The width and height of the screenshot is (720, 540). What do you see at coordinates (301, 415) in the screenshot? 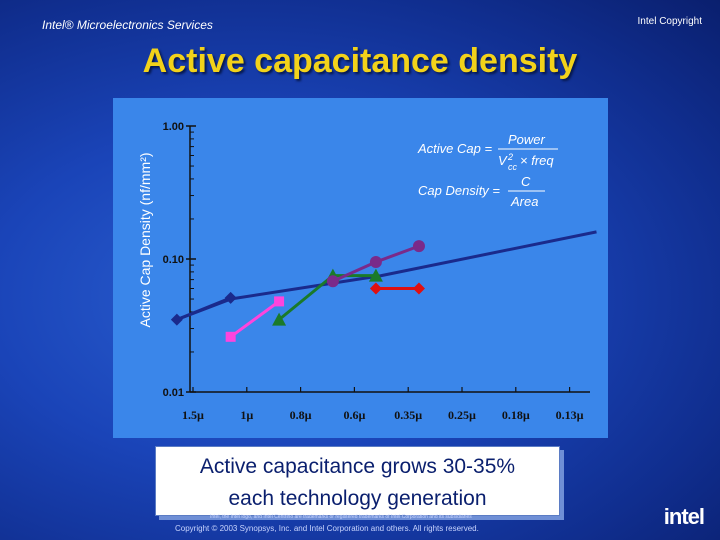
I see `x-tick-label: 0.8µ` at bounding box center [301, 415].